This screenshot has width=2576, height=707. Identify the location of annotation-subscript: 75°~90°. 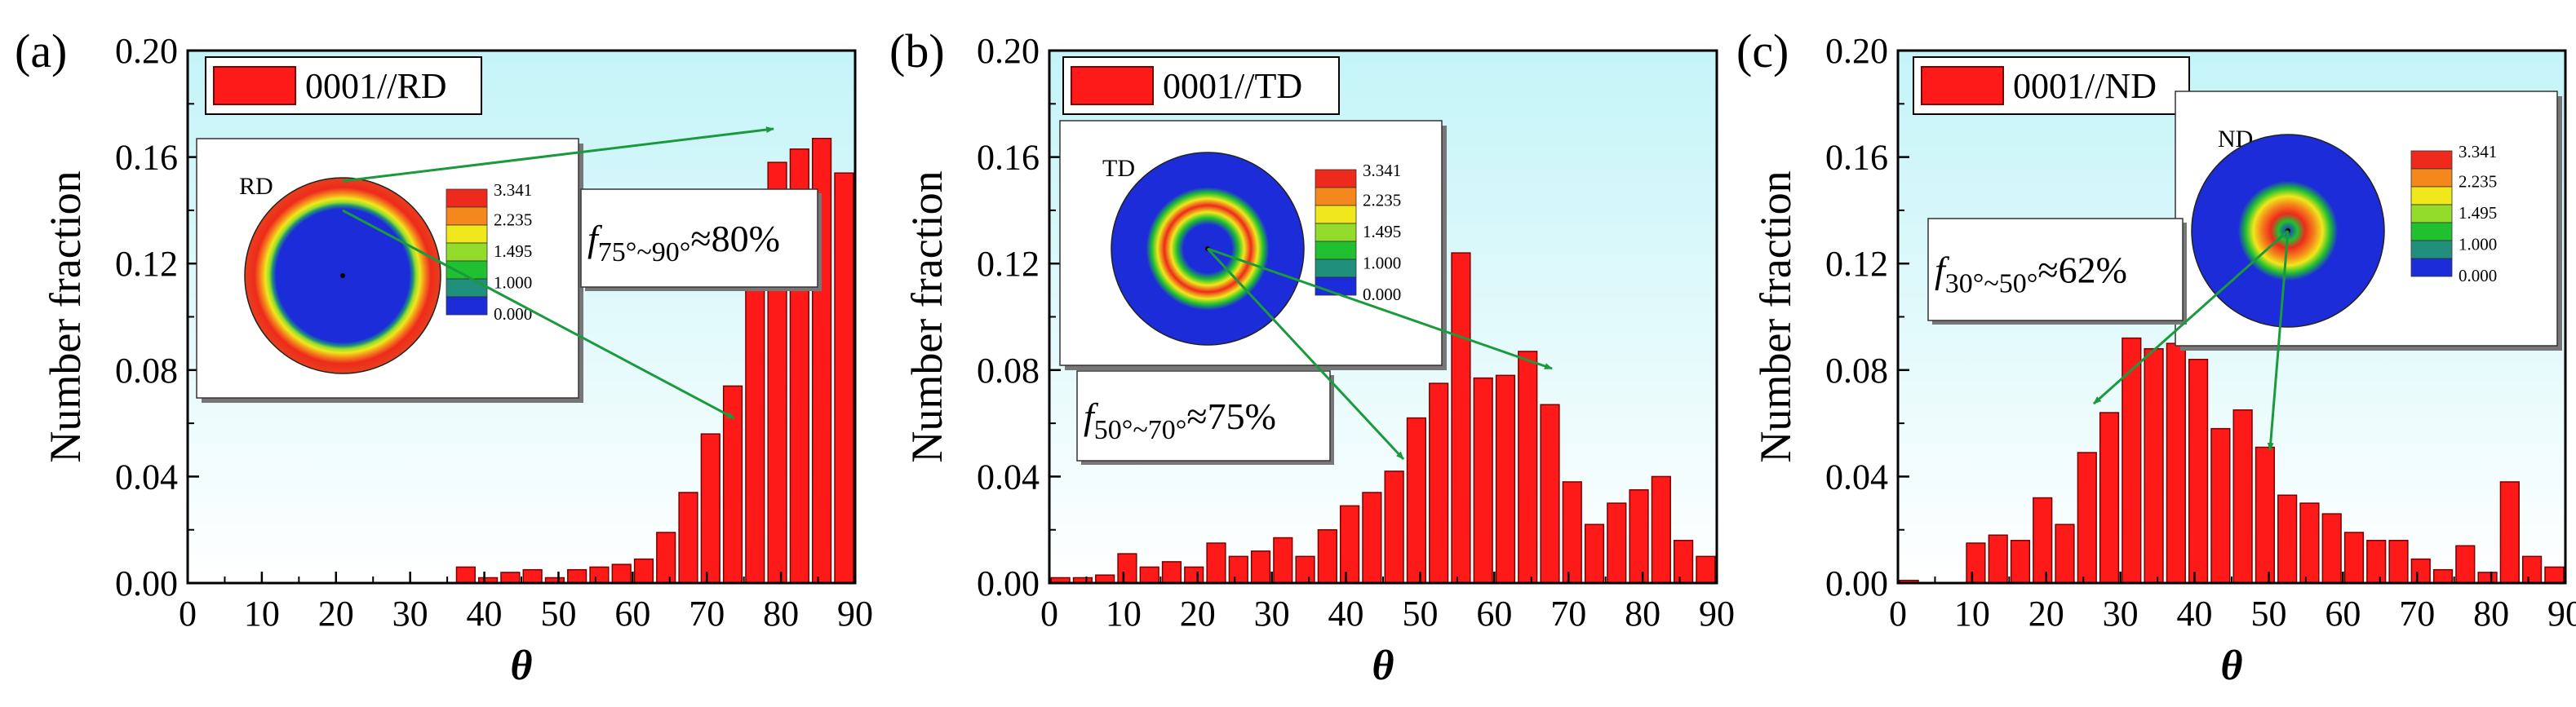
(644, 252).